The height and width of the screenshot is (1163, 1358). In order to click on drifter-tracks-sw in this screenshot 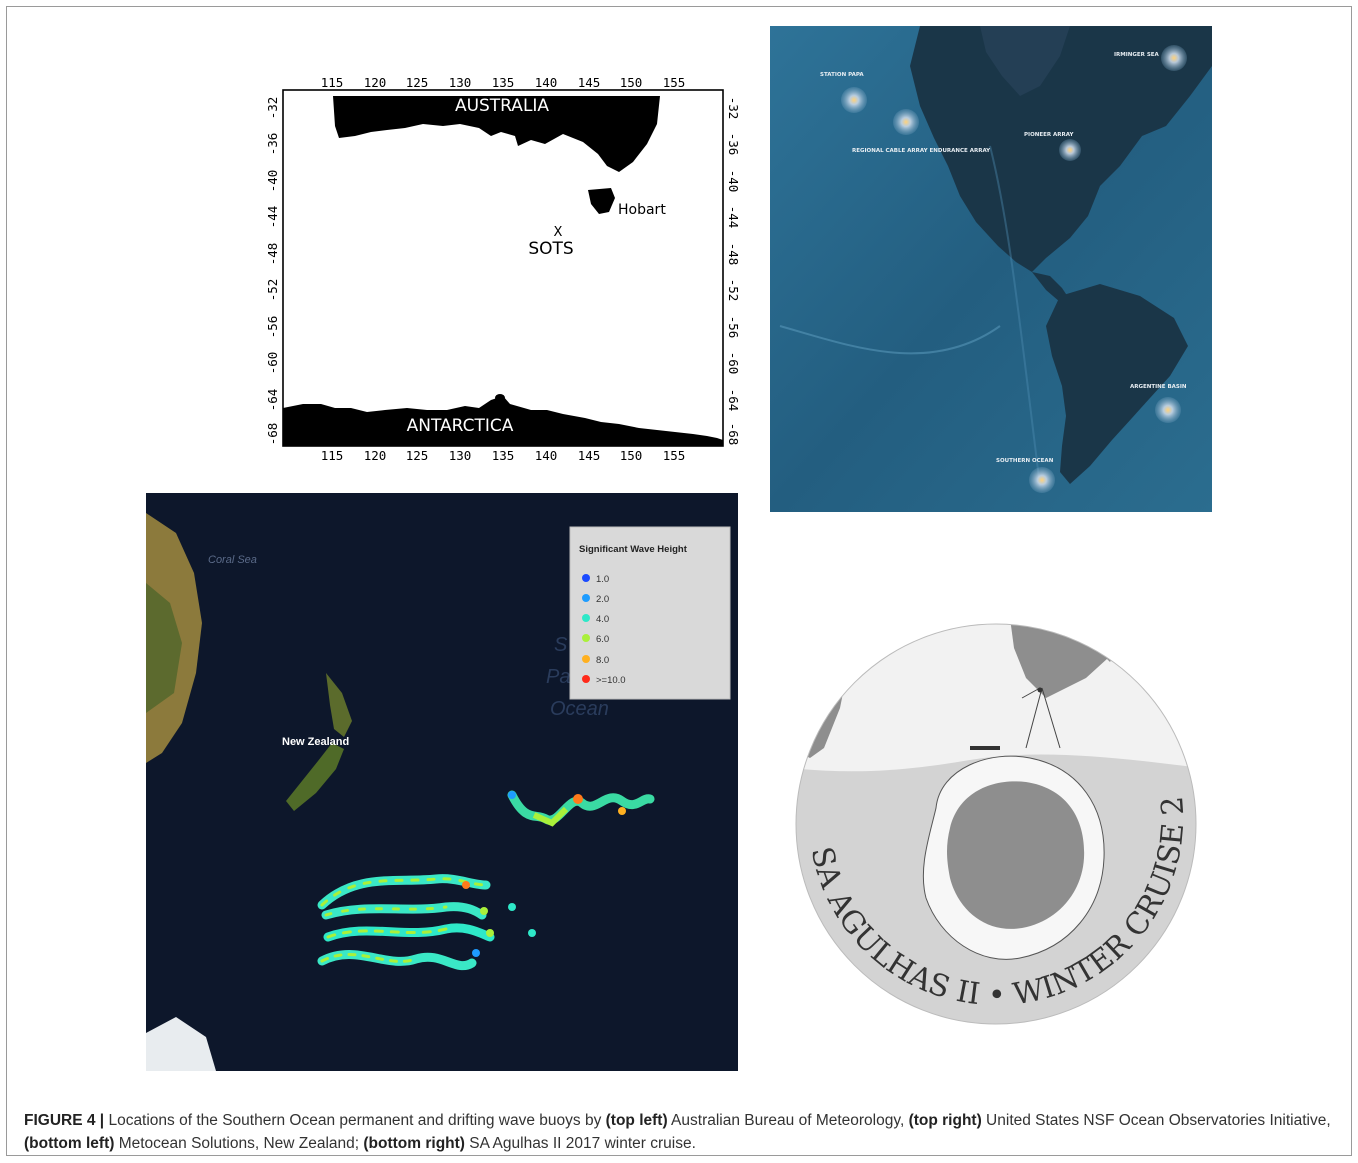, I will do `click(426, 922)`.